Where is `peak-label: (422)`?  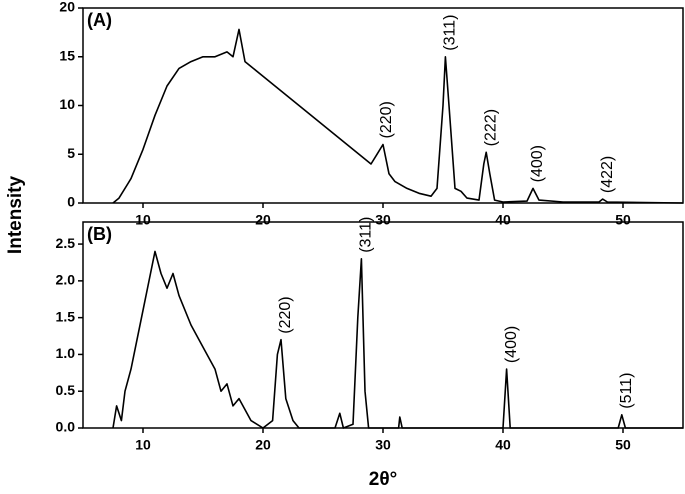
peak-label: (422) is located at coordinates (607, 174).